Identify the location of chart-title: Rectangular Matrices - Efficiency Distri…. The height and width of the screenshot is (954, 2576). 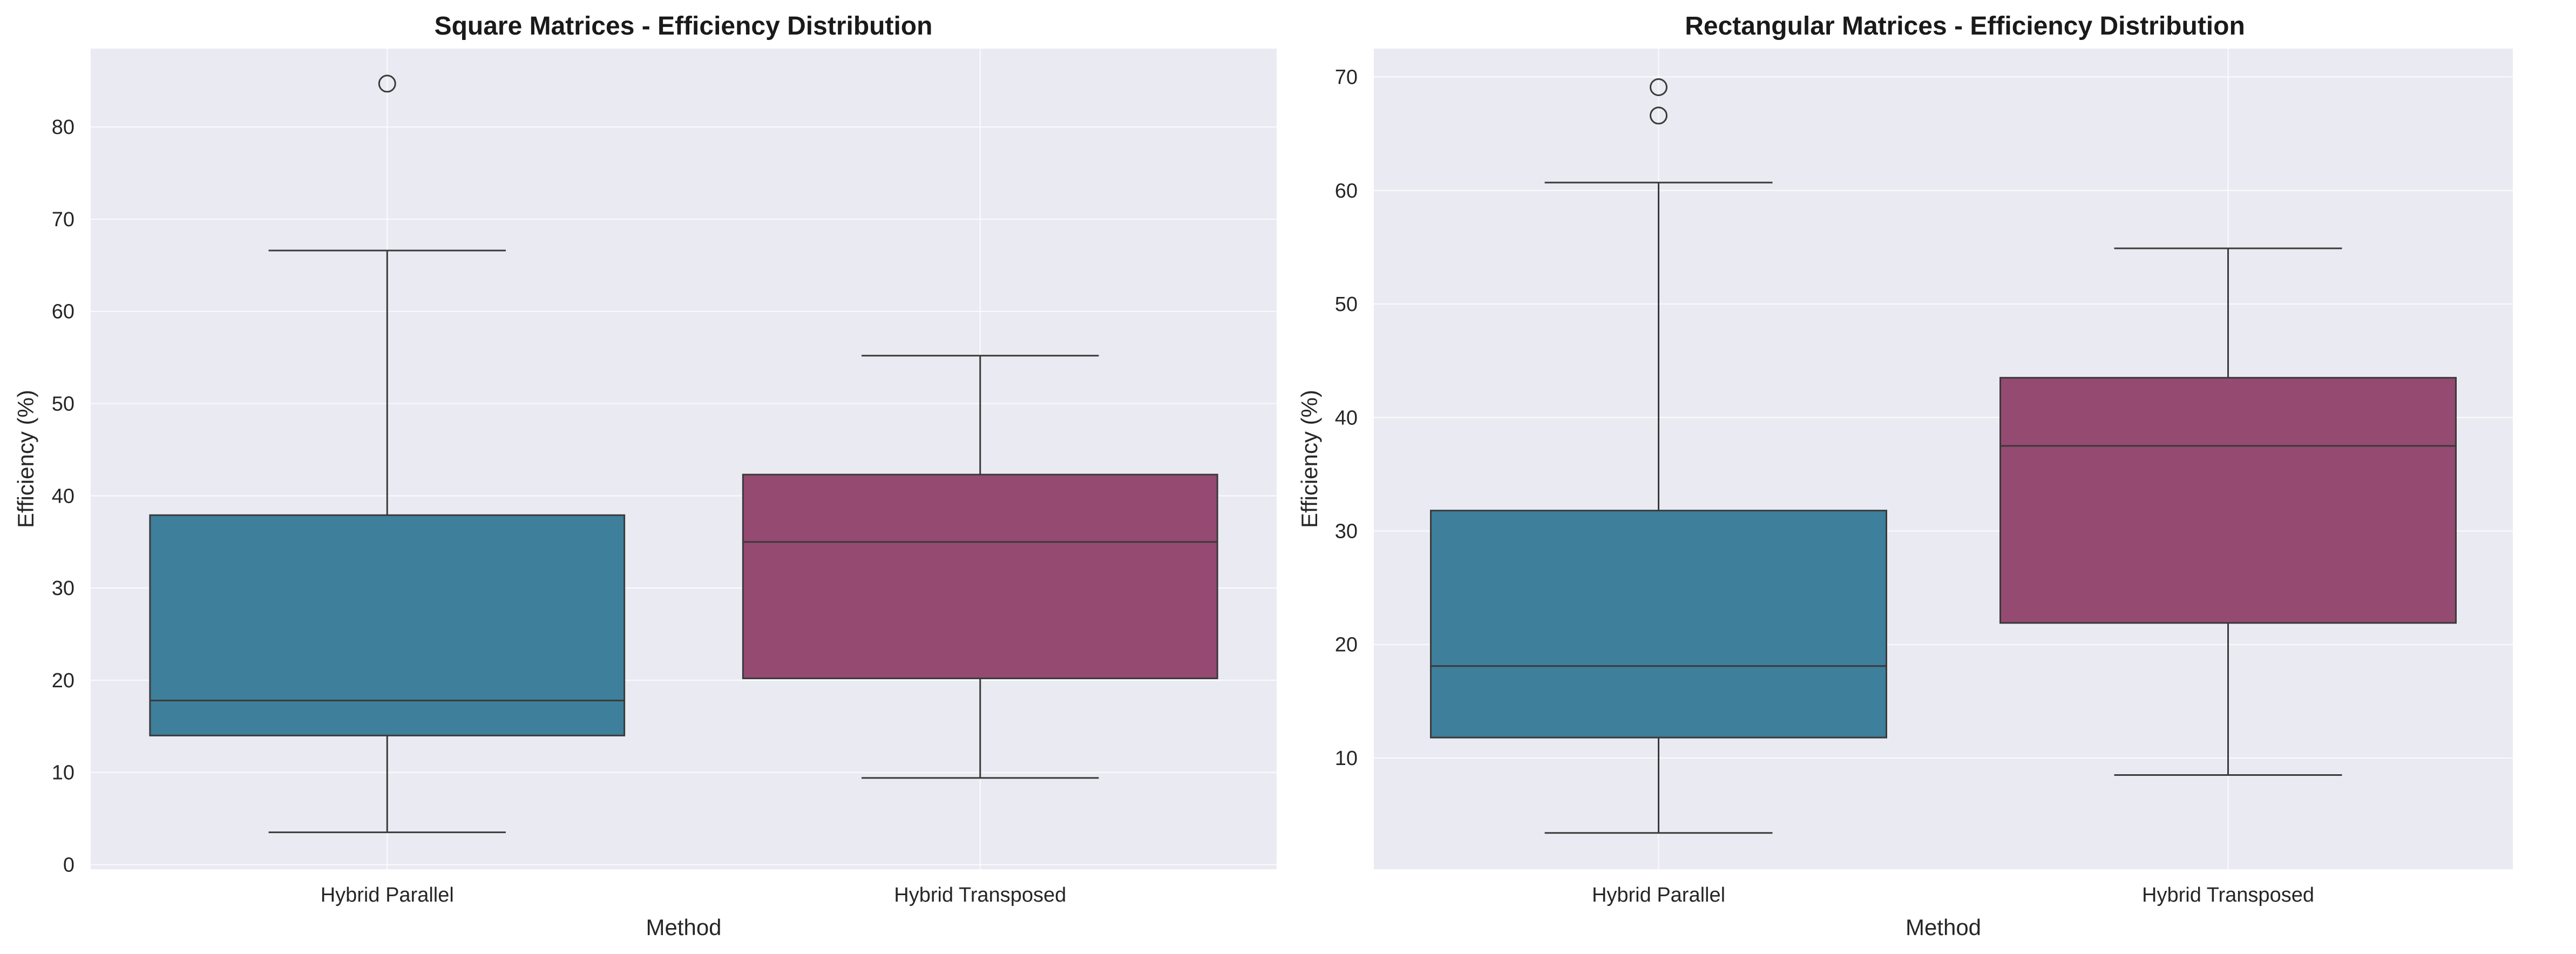
(1965, 26).